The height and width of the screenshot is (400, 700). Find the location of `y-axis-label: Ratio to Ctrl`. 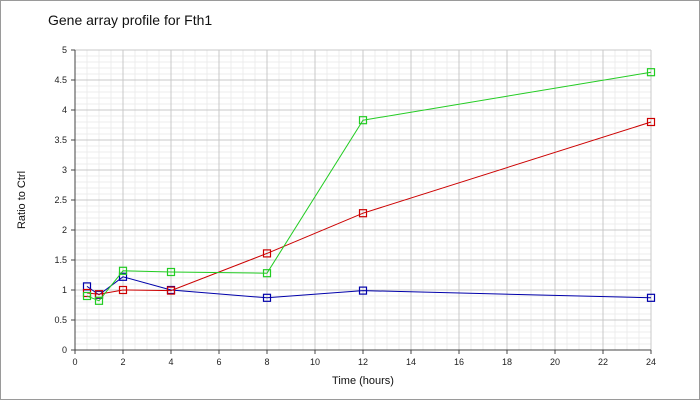

y-axis-label: Ratio to Ctrl is located at coordinates (22, 200).